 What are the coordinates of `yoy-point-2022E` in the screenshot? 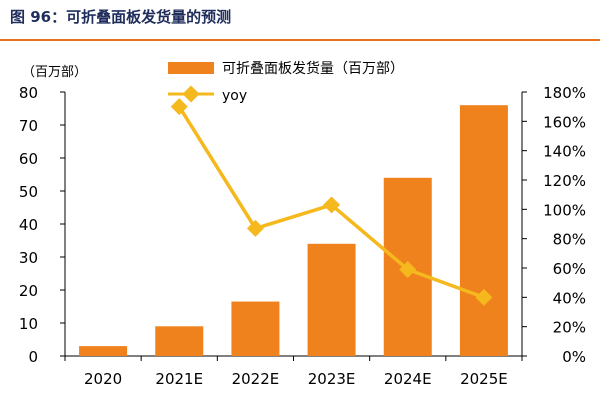 It's located at (255, 228).